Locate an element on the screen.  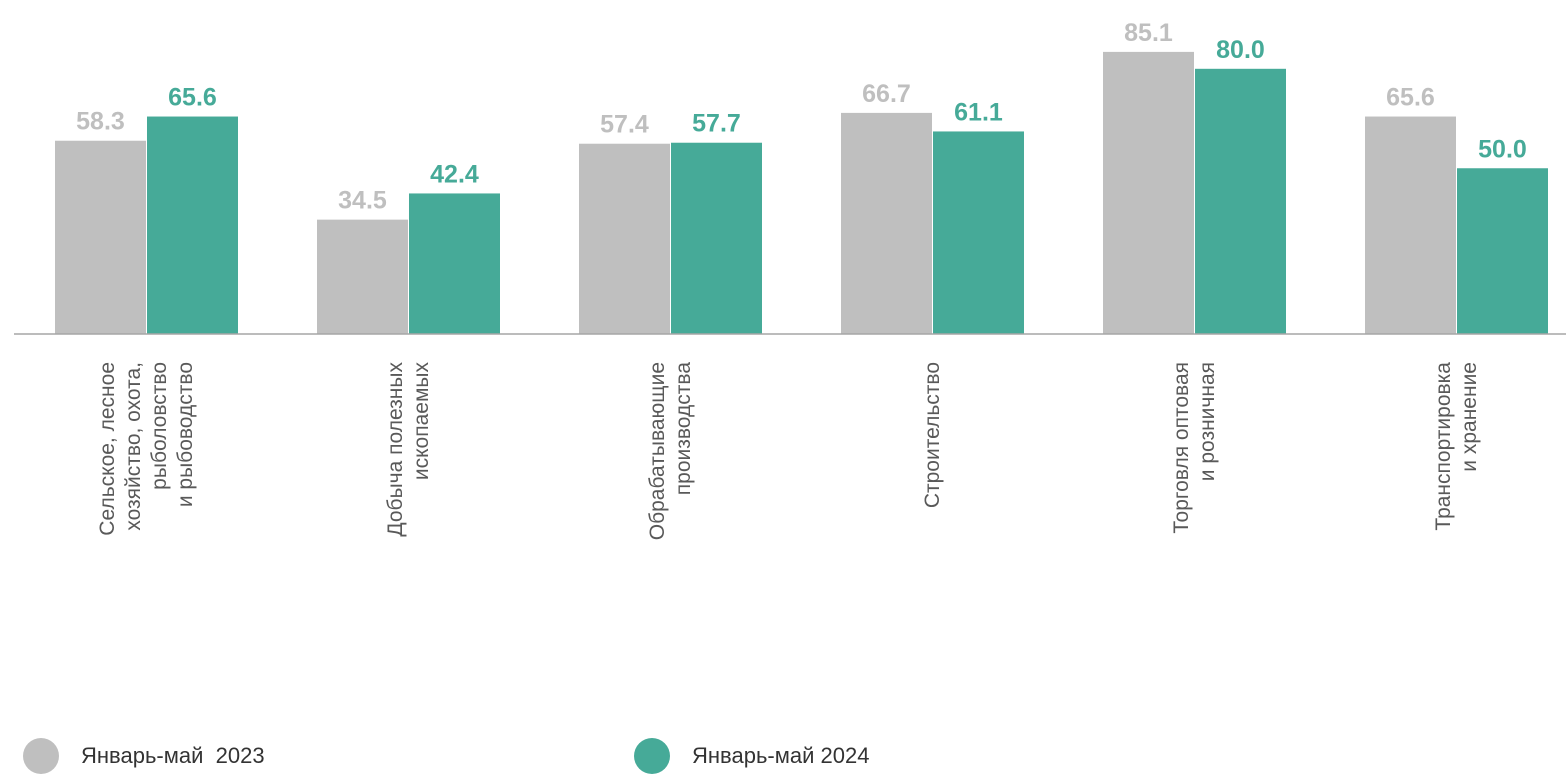
category-label-line: Добыча полезных is located at coordinates (395, 449).